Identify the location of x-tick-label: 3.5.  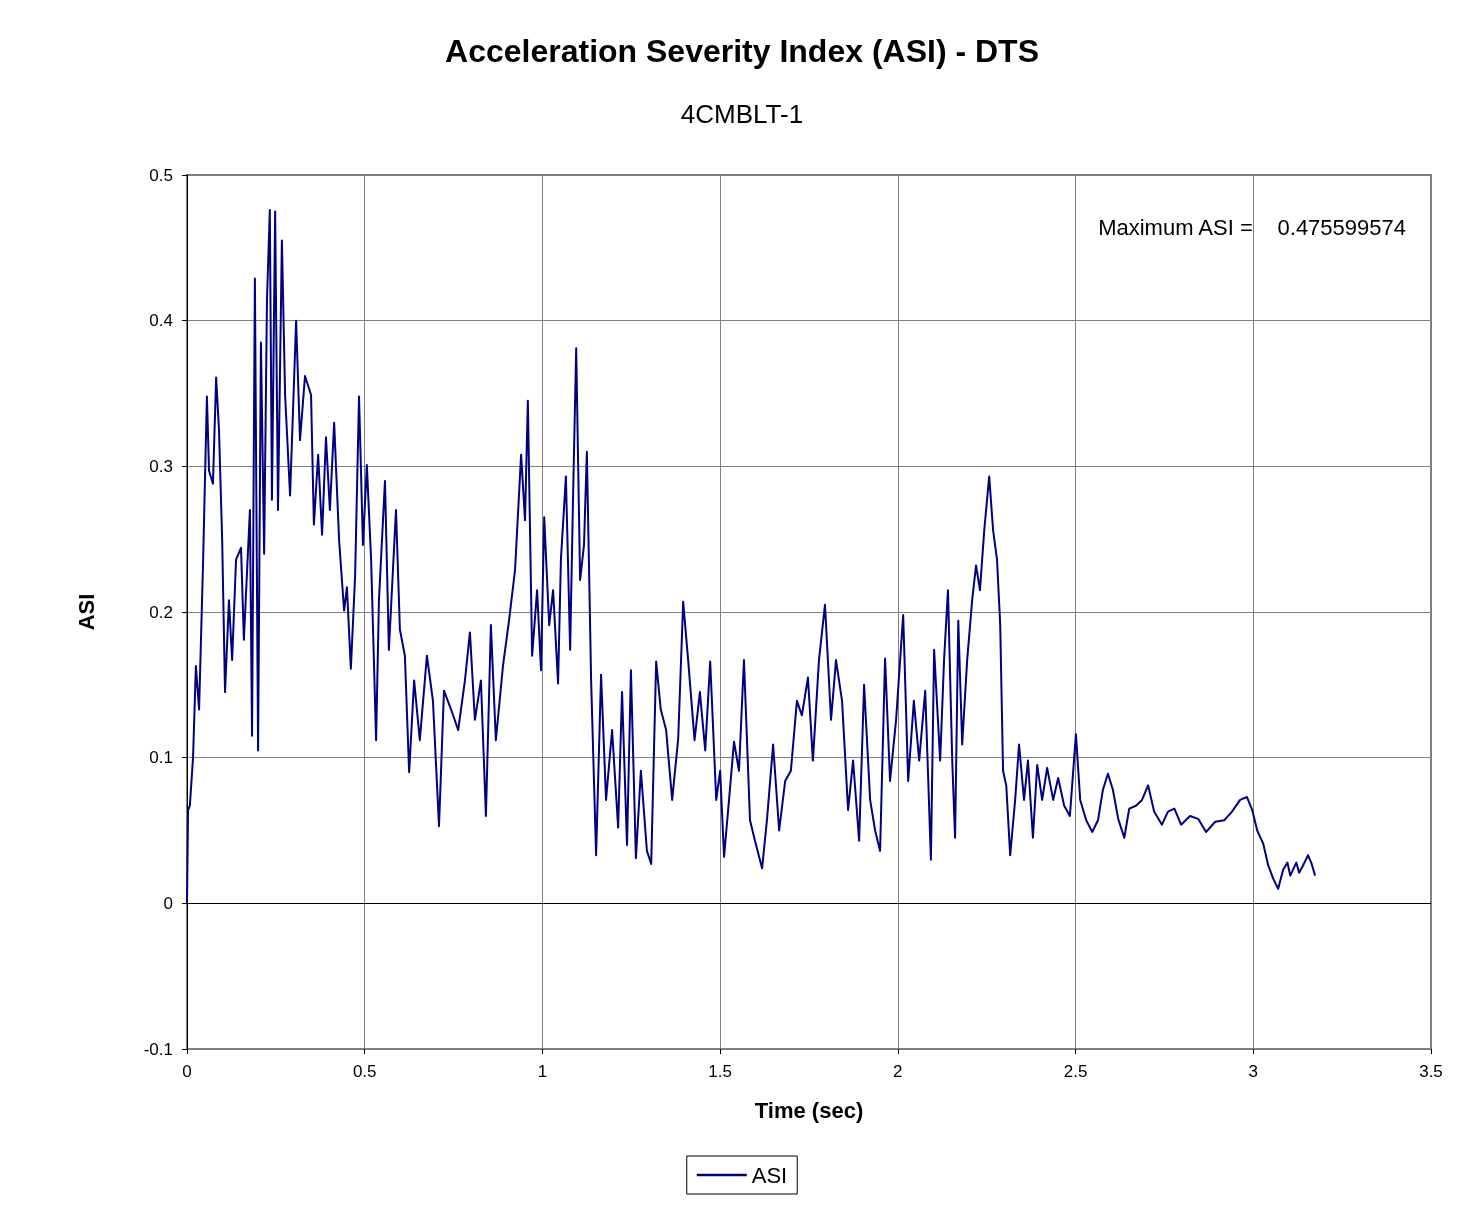
(1431, 1071).